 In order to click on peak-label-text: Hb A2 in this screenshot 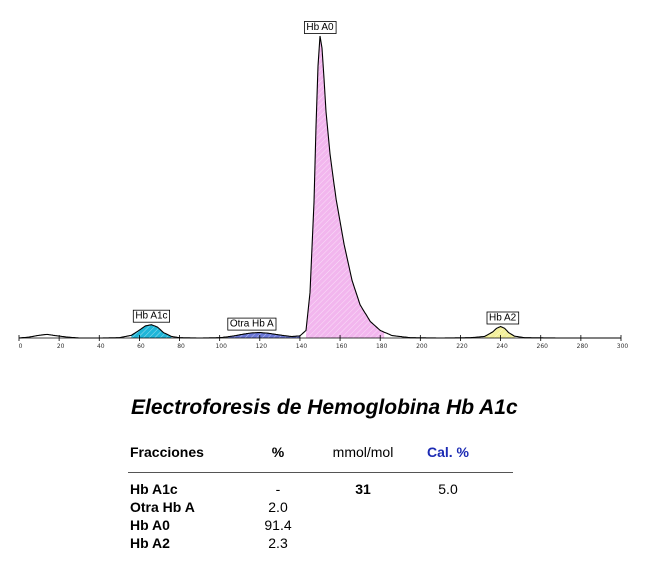, I will do `click(503, 318)`.